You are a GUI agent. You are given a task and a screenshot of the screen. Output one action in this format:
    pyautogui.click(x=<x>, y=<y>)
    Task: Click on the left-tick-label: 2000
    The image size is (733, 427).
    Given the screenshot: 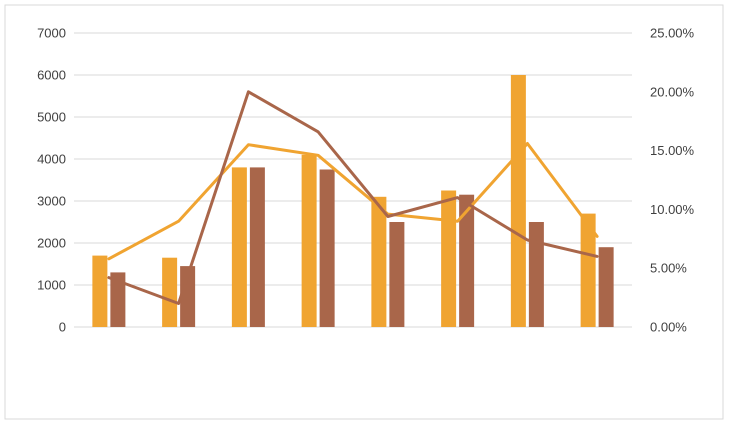 What is the action you would take?
    pyautogui.click(x=51, y=243)
    